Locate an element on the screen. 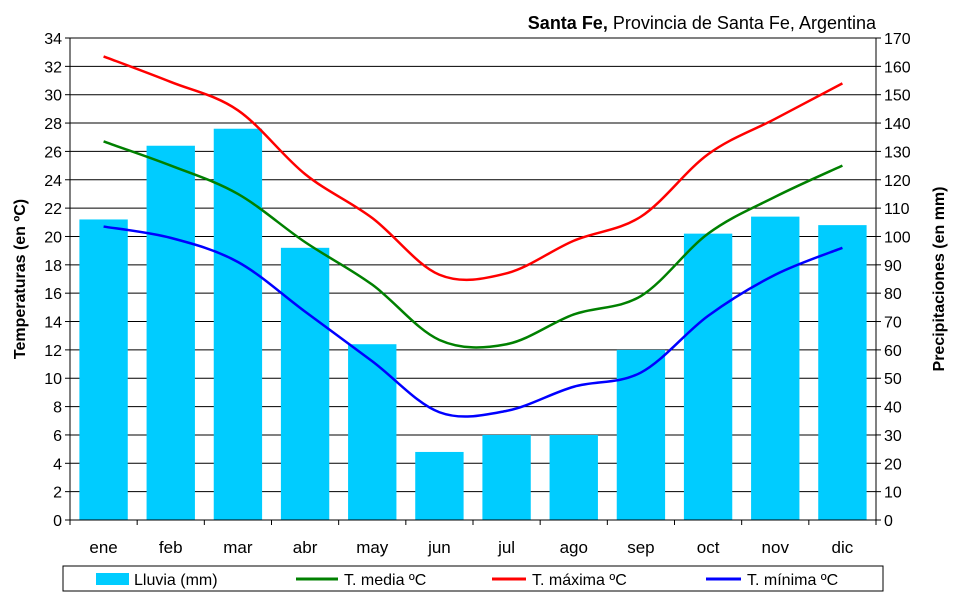  right-tick-label: 60 is located at coordinates (893, 351).